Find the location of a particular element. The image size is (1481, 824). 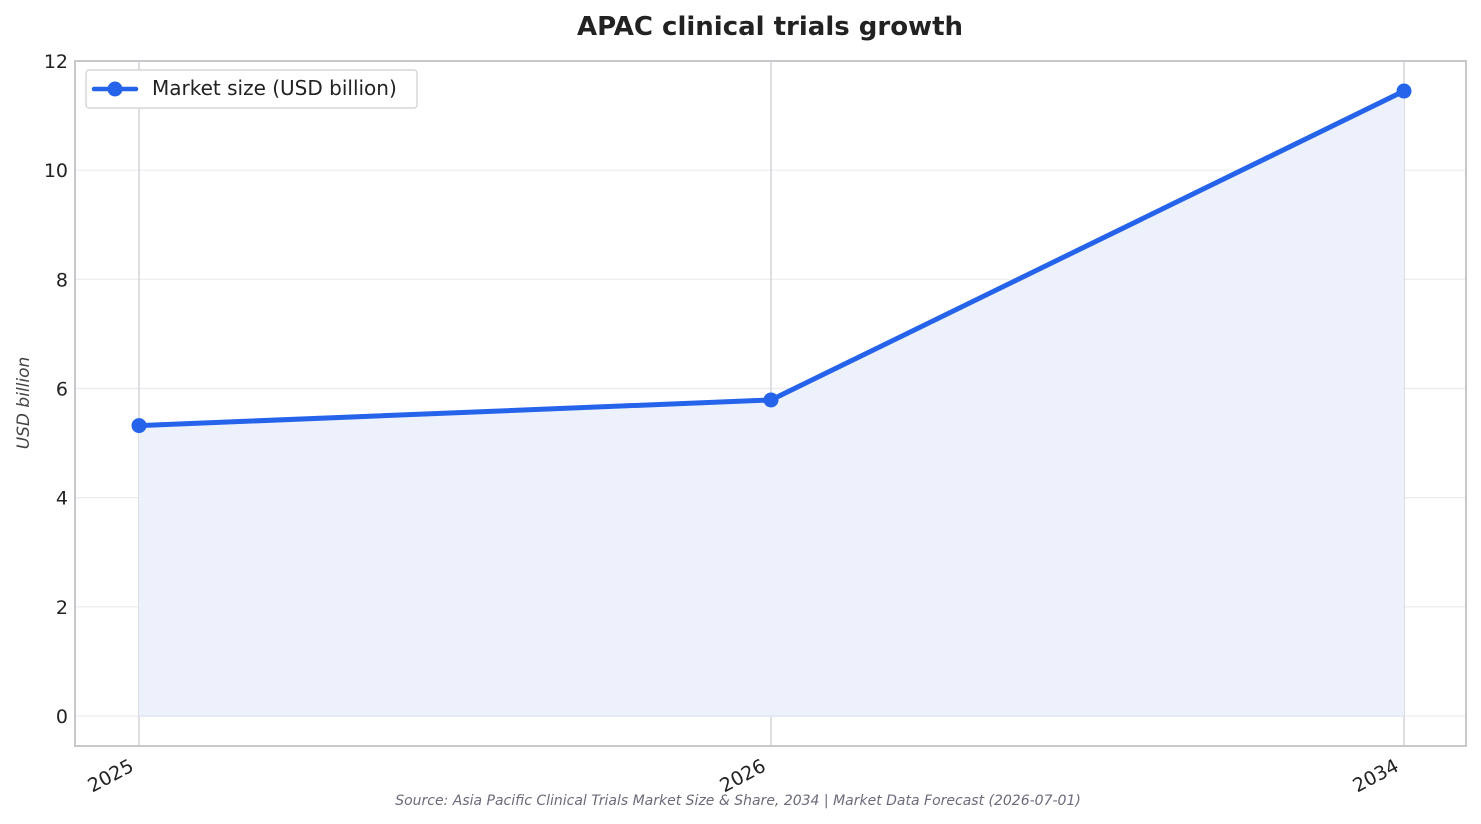

y-axis-label: USD billion is located at coordinates (24, 403).